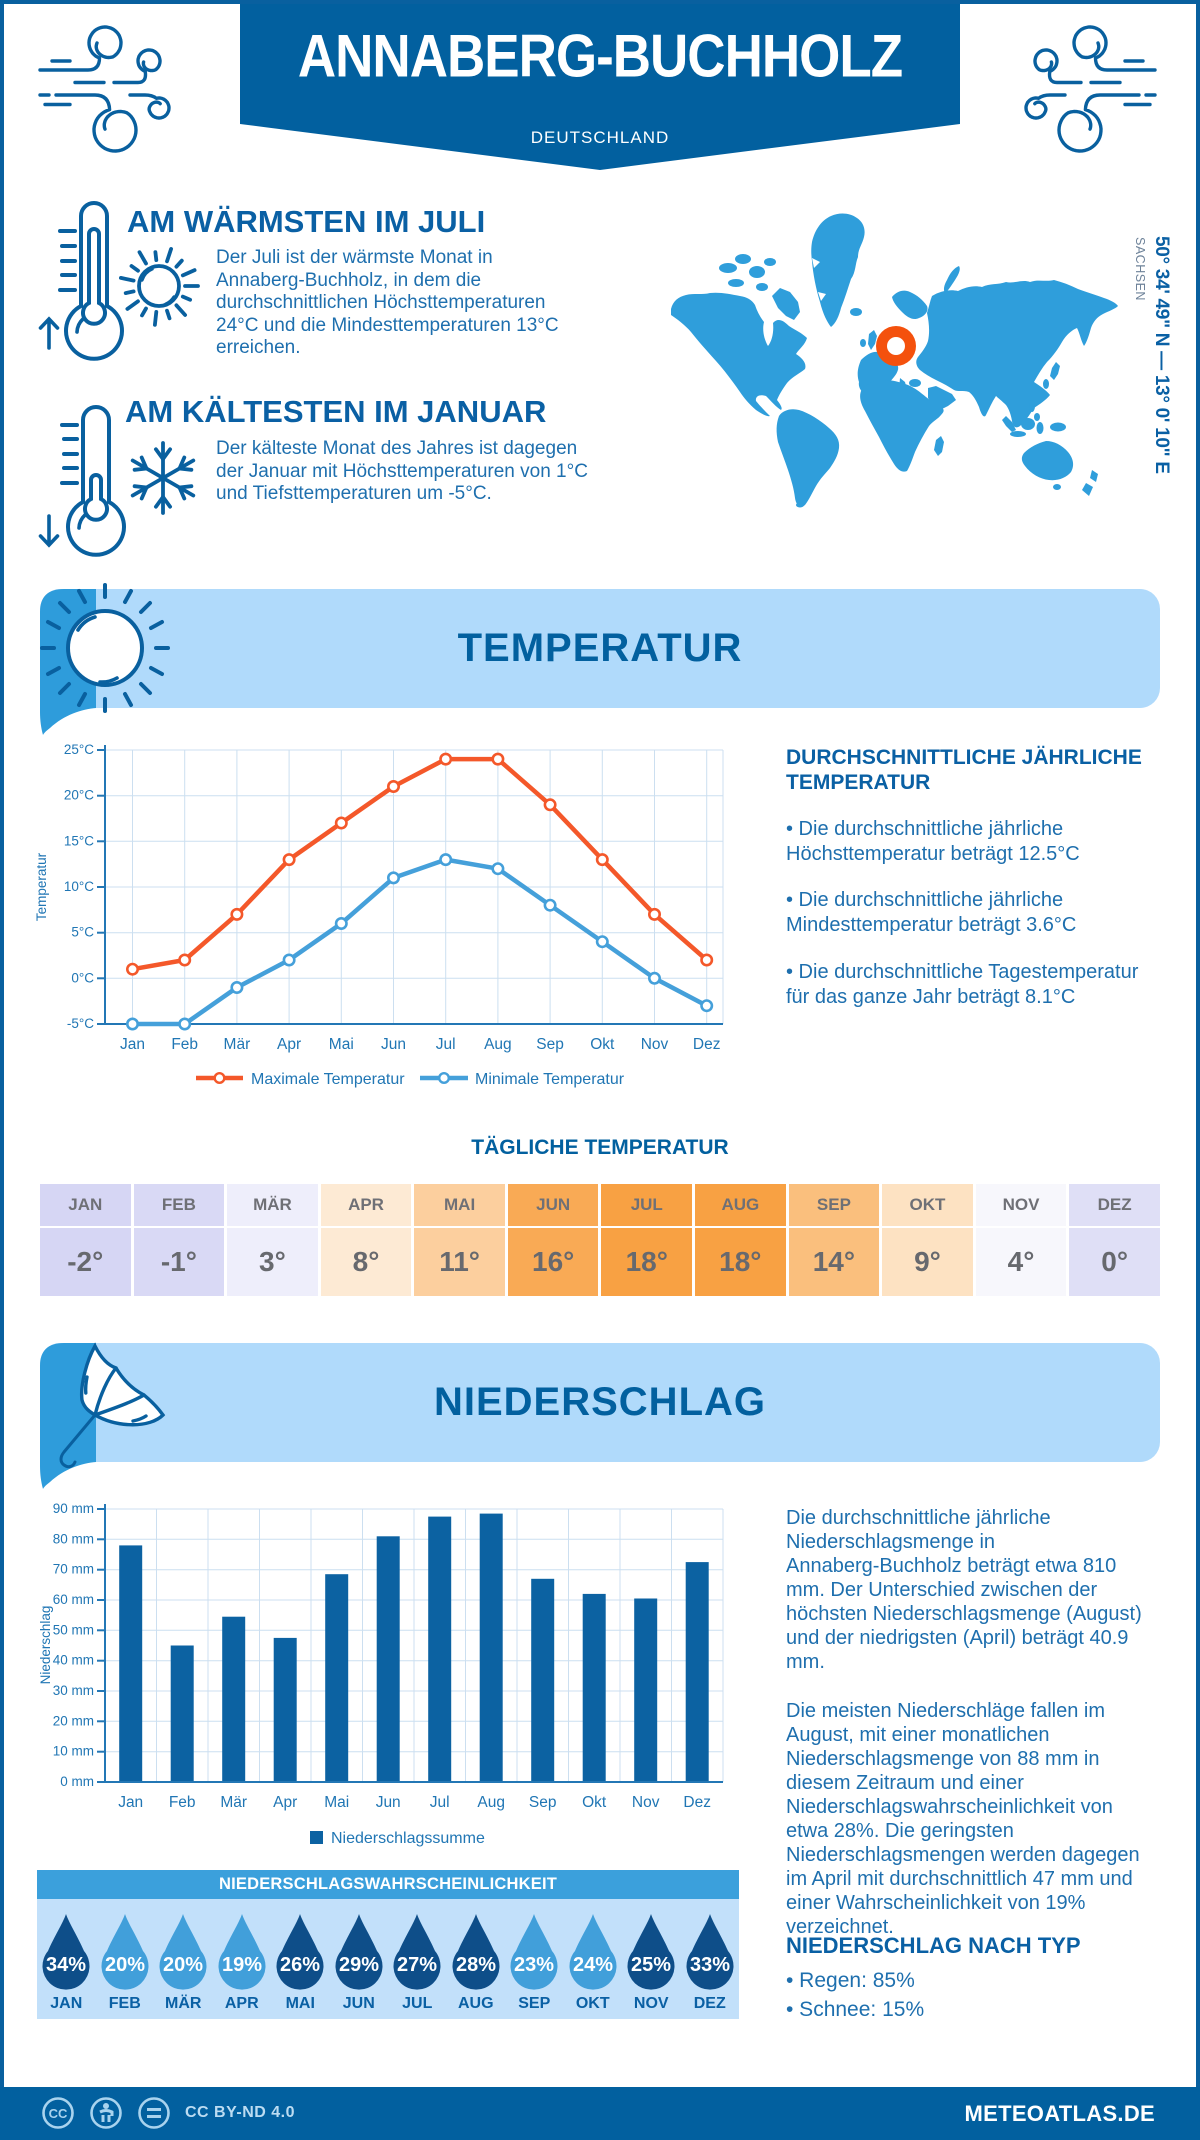  I want to click on svg-text: Niederschlagssumme, so click(408, 1838).